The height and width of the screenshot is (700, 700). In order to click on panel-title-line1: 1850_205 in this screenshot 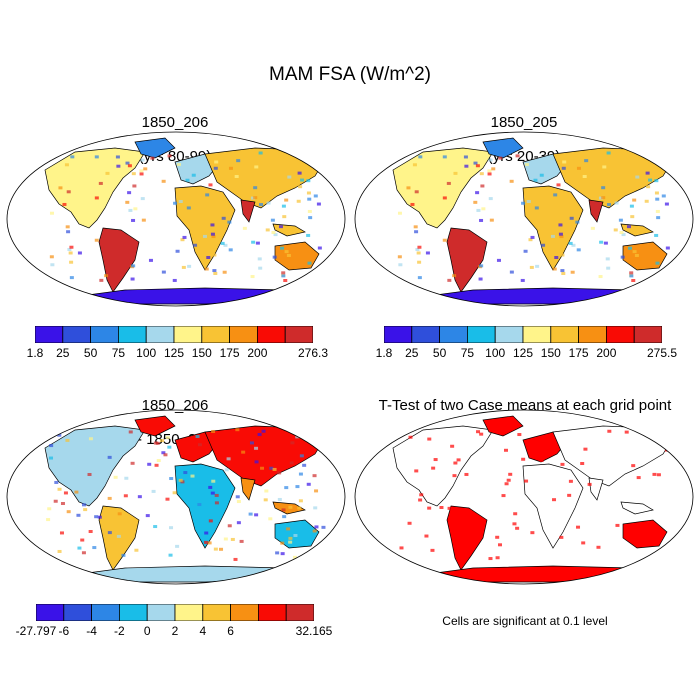, I will do `click(524, 122)`.